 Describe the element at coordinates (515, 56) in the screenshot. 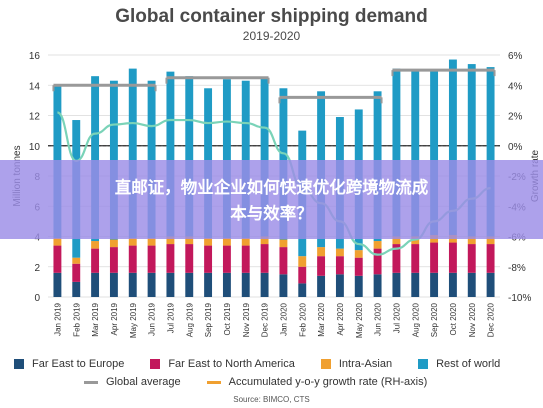

I see `y2-tick-label: 6%` at that location.